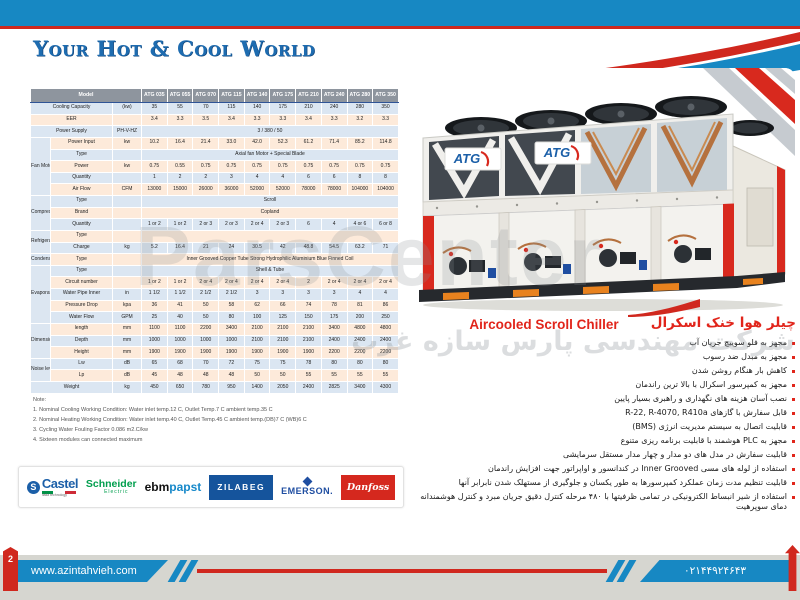  I want to click on value-cell: 16.4, so click(180, 143).